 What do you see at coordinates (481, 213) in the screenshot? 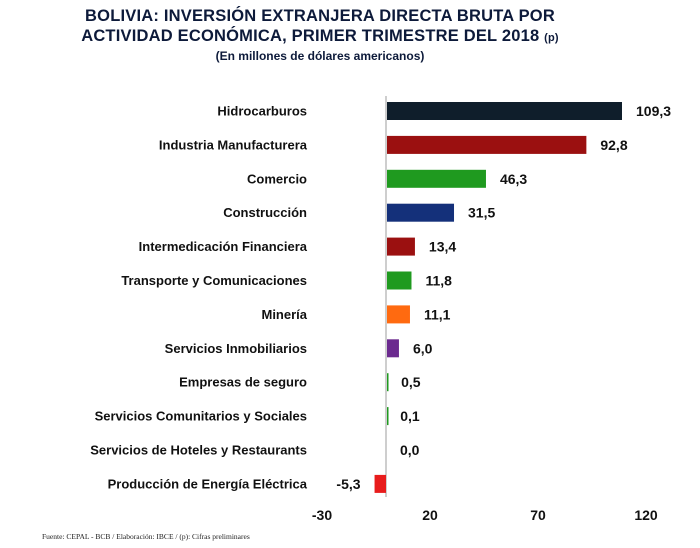
I see `data-label: 31,5` at bounding box center [481, 213].